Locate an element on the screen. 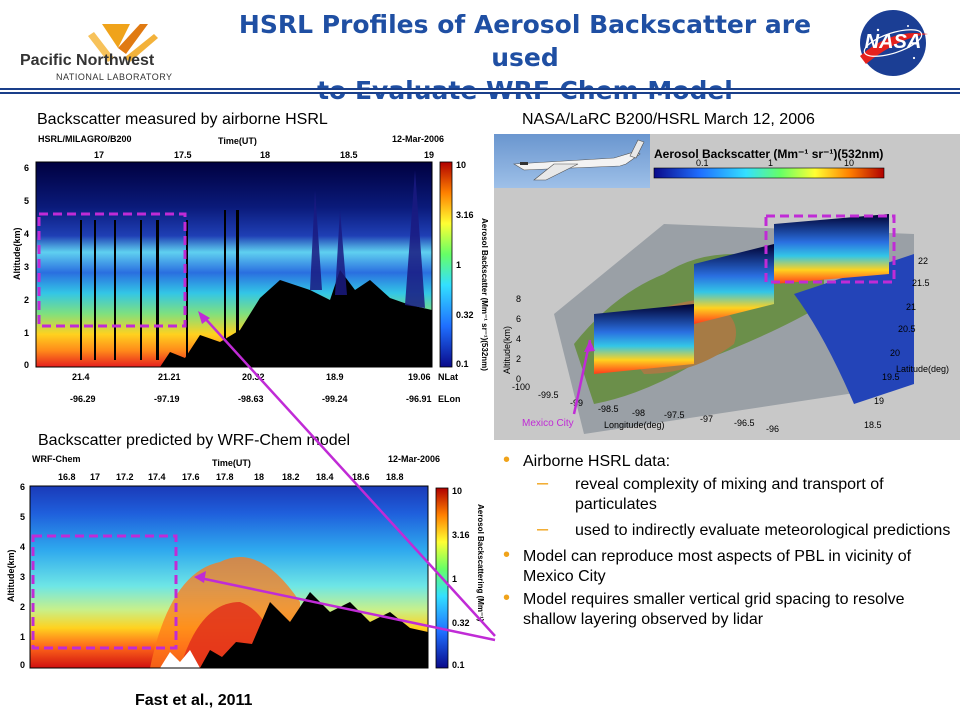  wrf-time-label: Time(UT) is located at coordinates (231, 463).